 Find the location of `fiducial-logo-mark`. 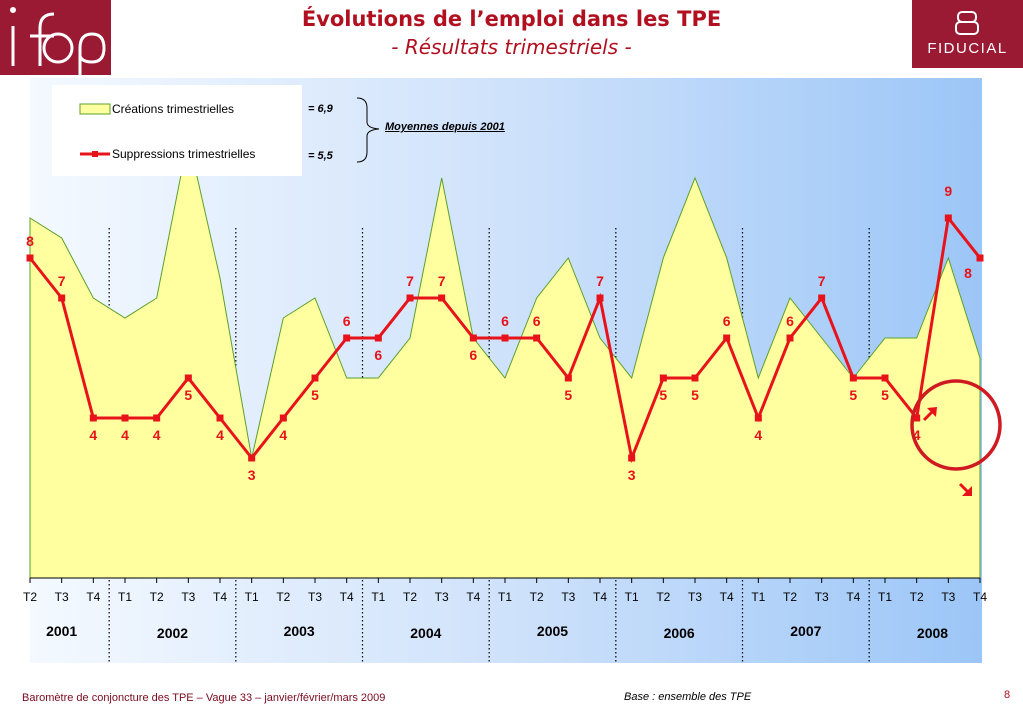

fiducial-logo-mark is located at coordinates (967, 23).